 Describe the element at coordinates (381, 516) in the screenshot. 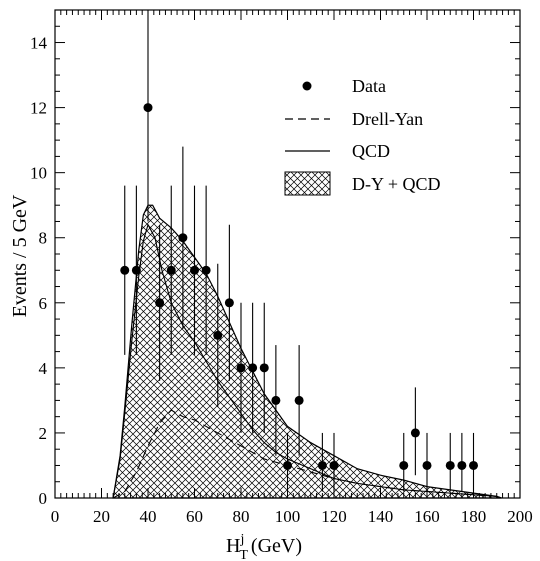

I see `x-tick-label: 140` at that location.